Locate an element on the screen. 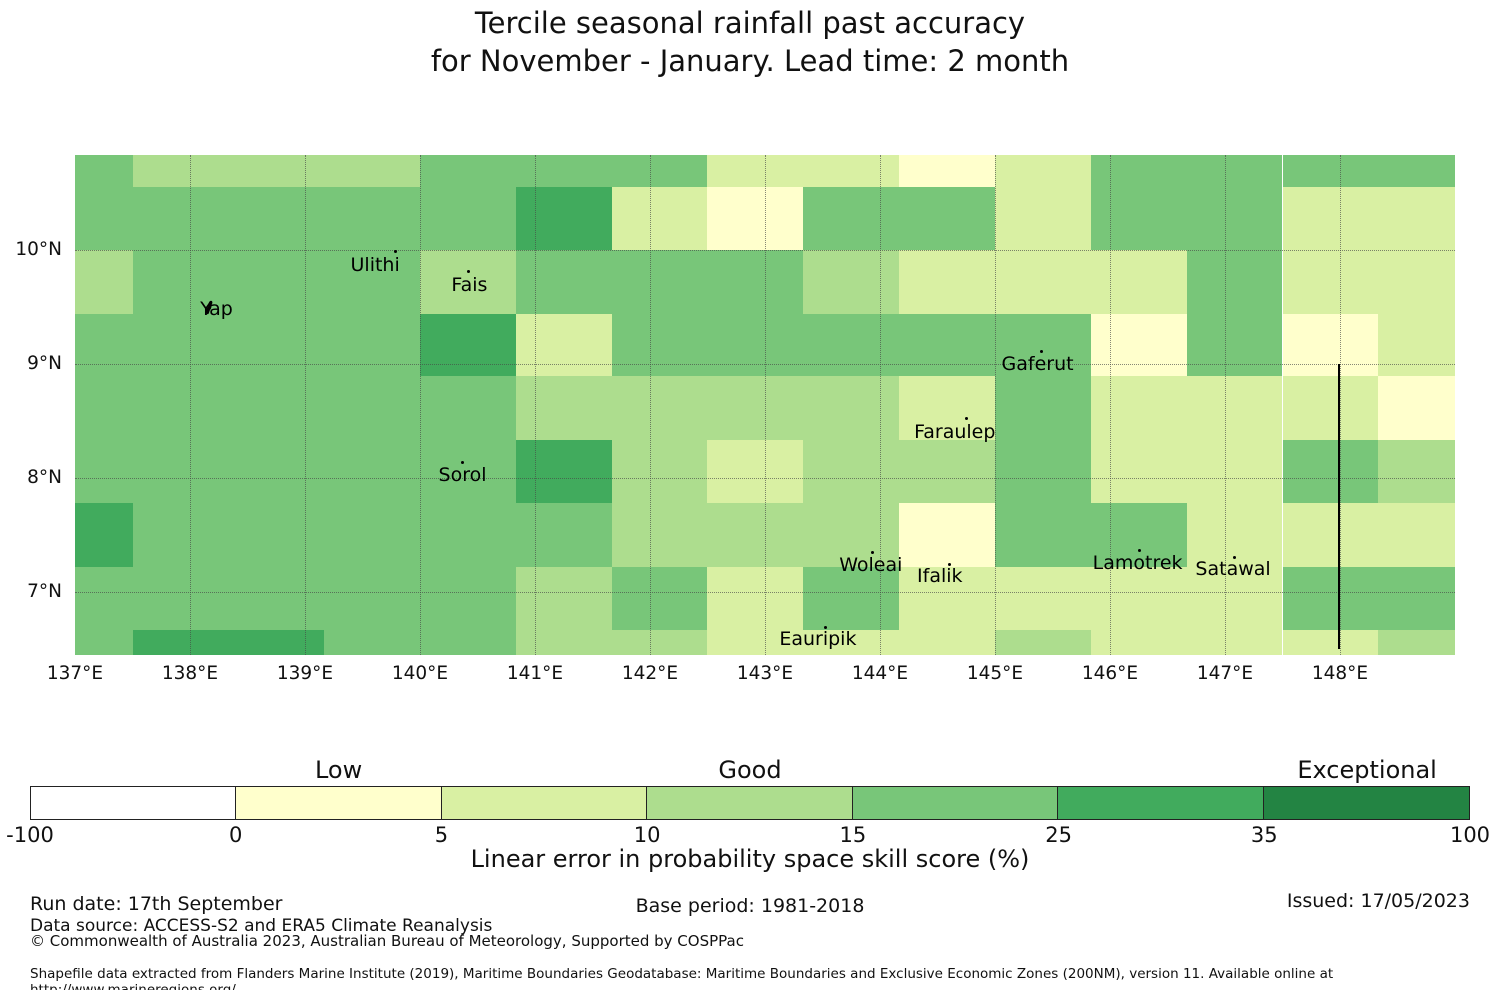 Image resolution: width=1500 pixels, height=990 pixels. eez-boundary-line is located at coordinates (1338, 506).